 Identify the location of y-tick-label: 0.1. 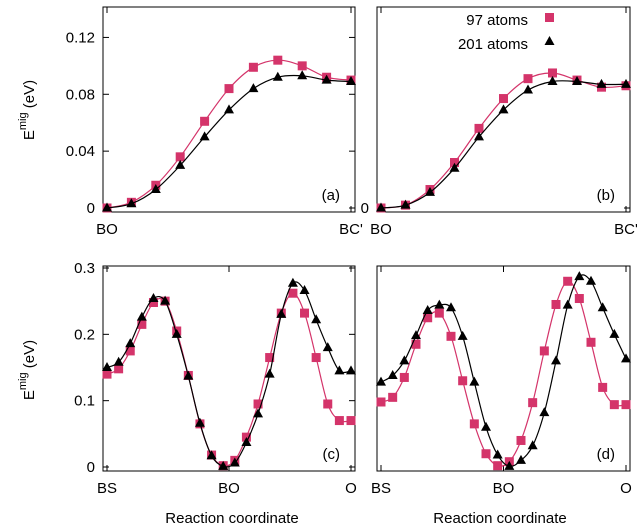
(84, 401).